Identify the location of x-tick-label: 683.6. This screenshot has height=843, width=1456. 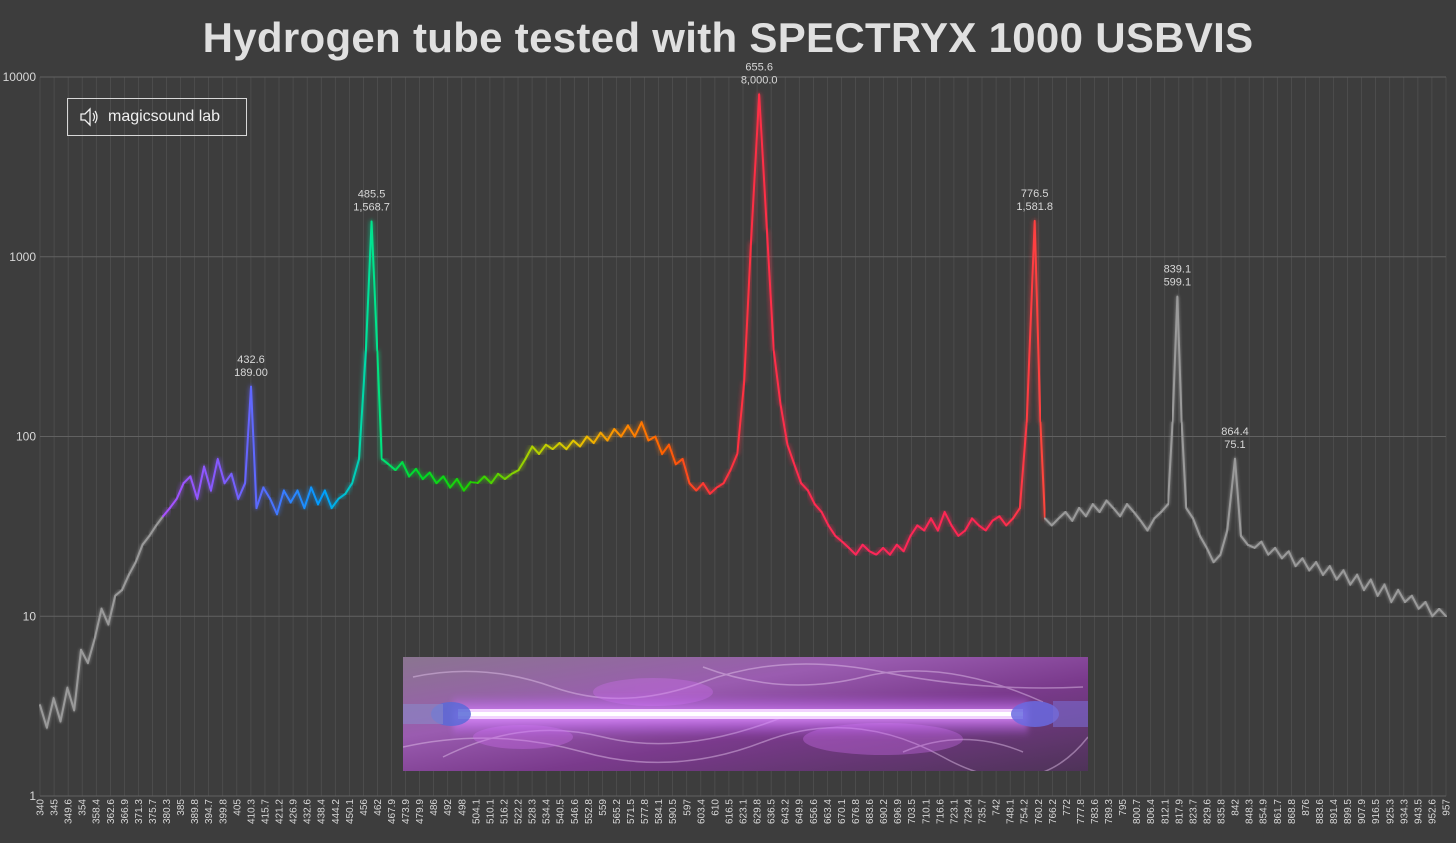
(870, 811).